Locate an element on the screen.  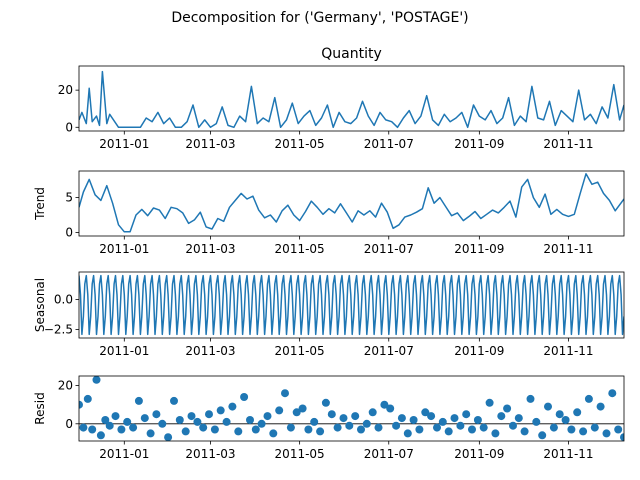
axes-frame-resid is located at coordinates (351, 408).